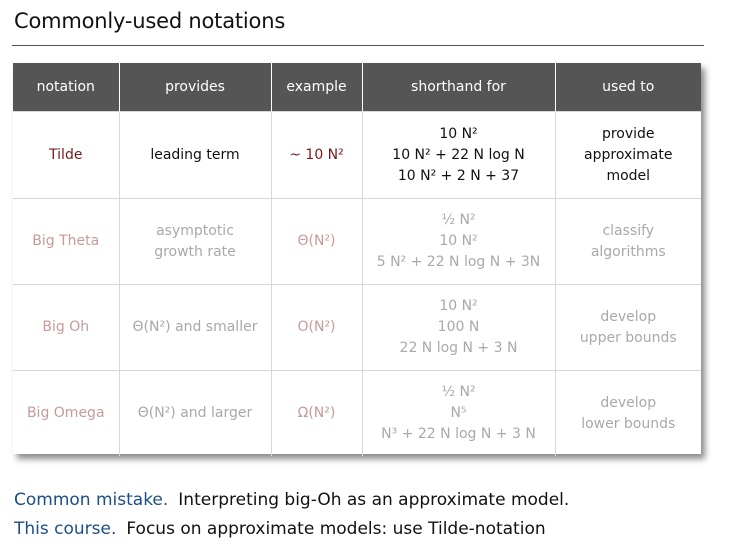  Describe the element at coordinates (628, 251) in the screenshot. I see `used-to-line: algorithms` at that location.